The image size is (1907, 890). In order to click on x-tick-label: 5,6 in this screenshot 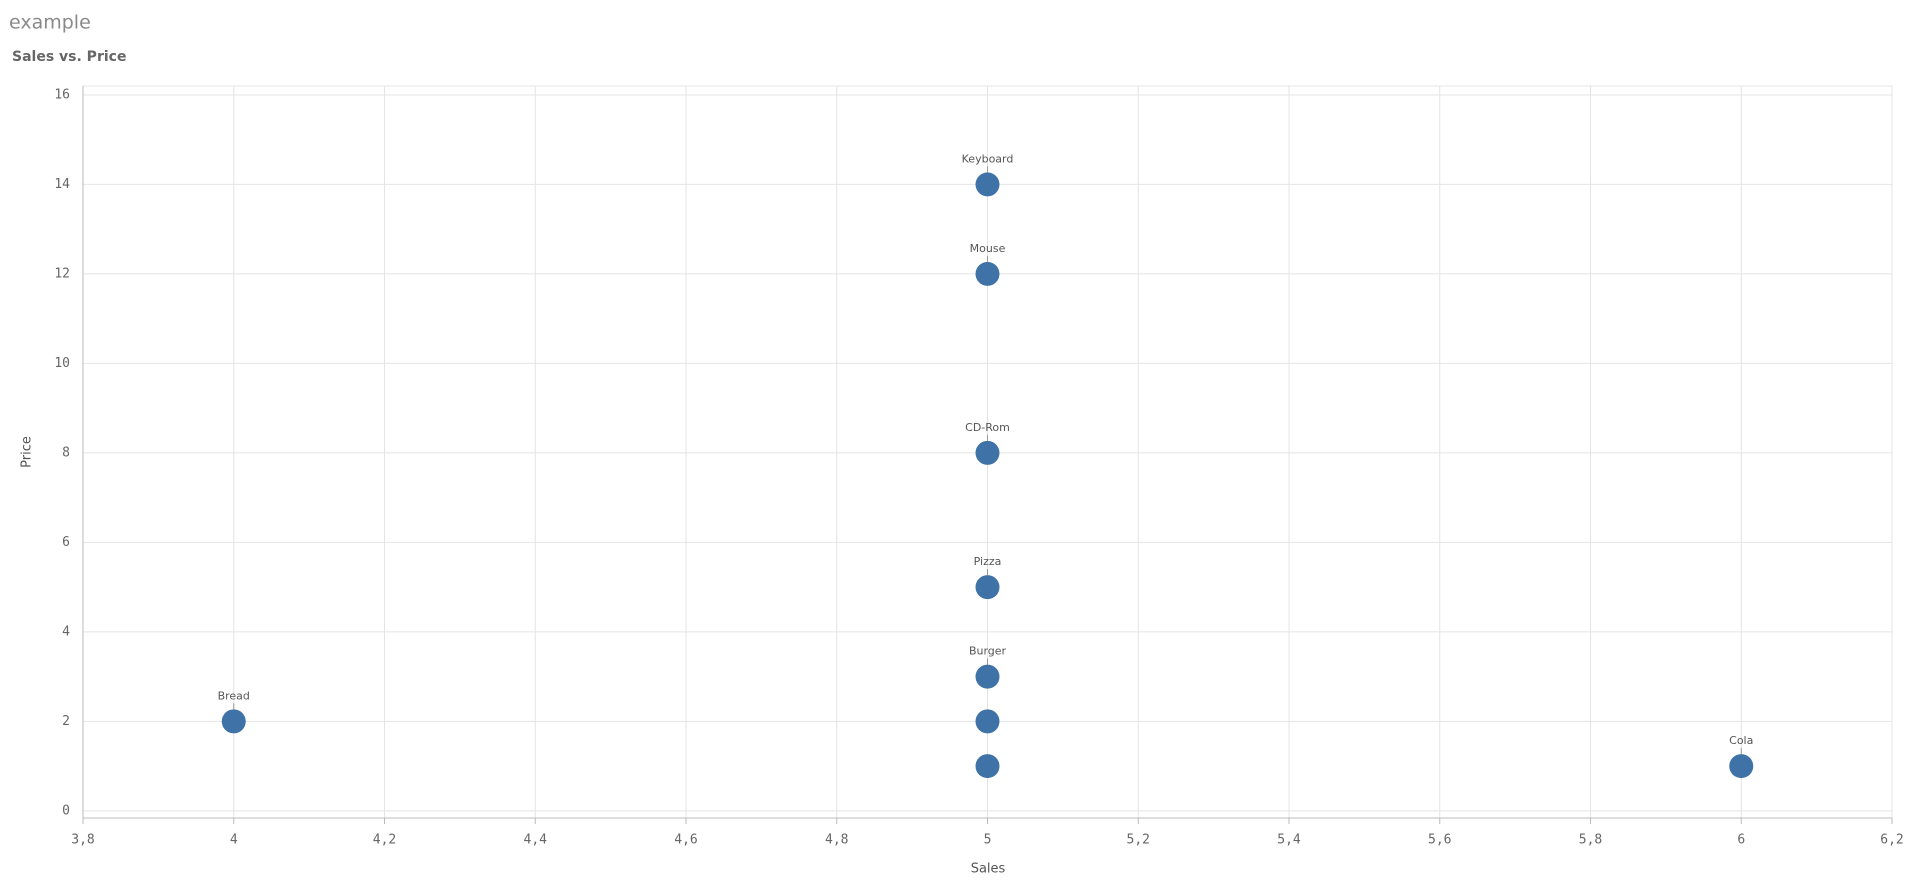, I will do `click(1439, 840)`.